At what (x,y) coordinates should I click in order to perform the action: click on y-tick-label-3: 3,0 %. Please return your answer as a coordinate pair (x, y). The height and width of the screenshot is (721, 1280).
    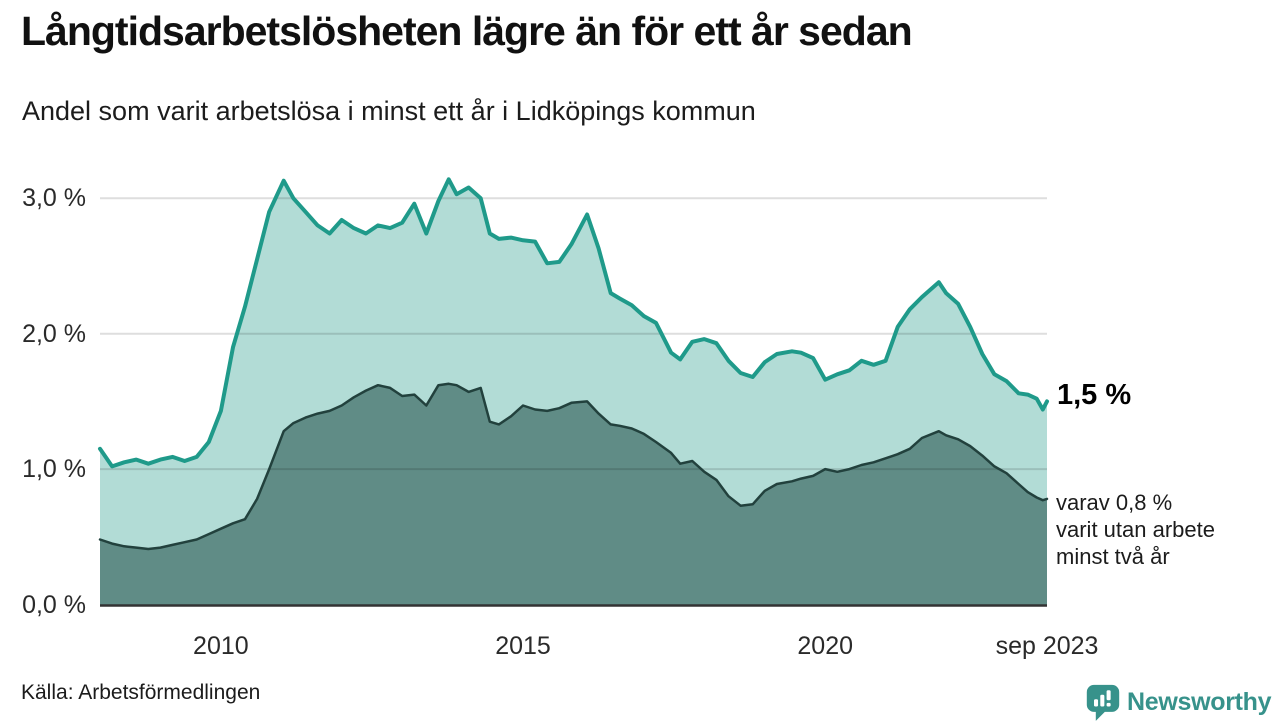
    Looking at the image, I should click on (54, 198).